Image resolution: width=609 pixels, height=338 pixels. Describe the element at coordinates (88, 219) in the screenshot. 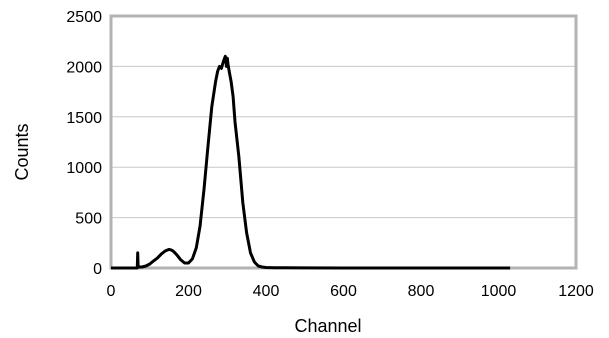

I see `y-tick-label: 500` at that location.